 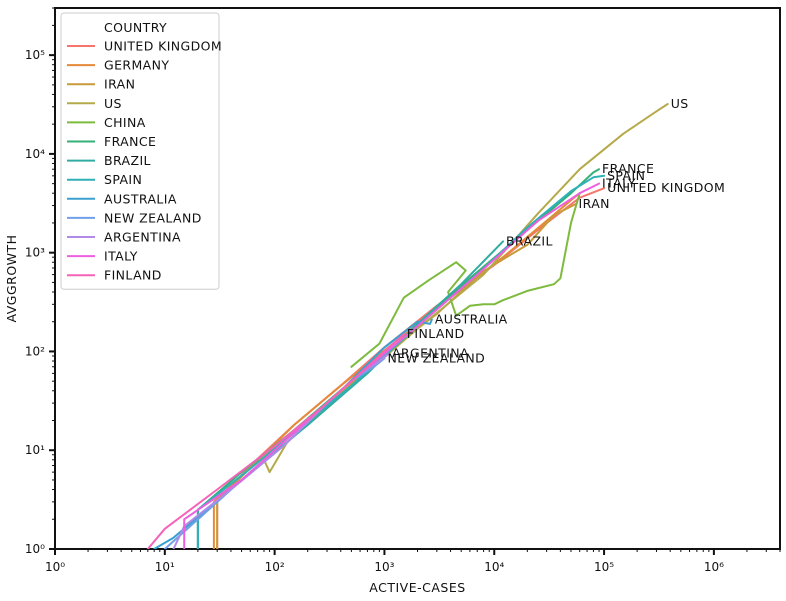 What do you see at coordinates (594, 203) in the screenshot?
I see `series-end-label-iran: IRAN` at bounding box center [594, 203].